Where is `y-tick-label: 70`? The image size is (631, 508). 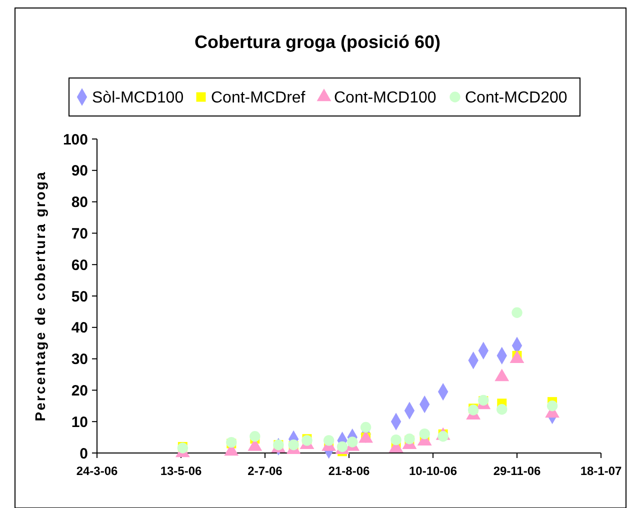 y-tick-label: 70 is located at coordinates (79, 233).